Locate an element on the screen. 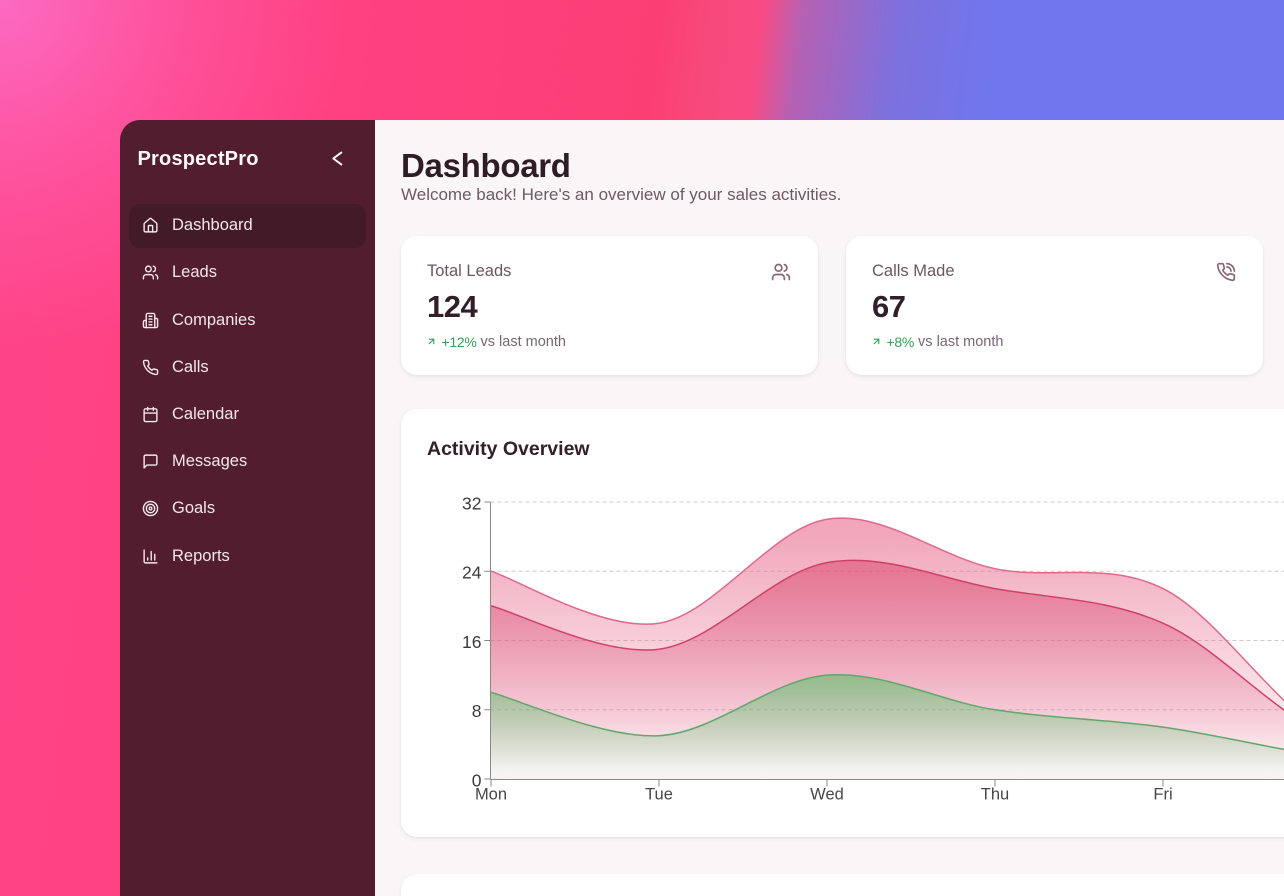 This screenshot has width=1284, height=896. svg-text: 8 is located at coordinates (477, 711).